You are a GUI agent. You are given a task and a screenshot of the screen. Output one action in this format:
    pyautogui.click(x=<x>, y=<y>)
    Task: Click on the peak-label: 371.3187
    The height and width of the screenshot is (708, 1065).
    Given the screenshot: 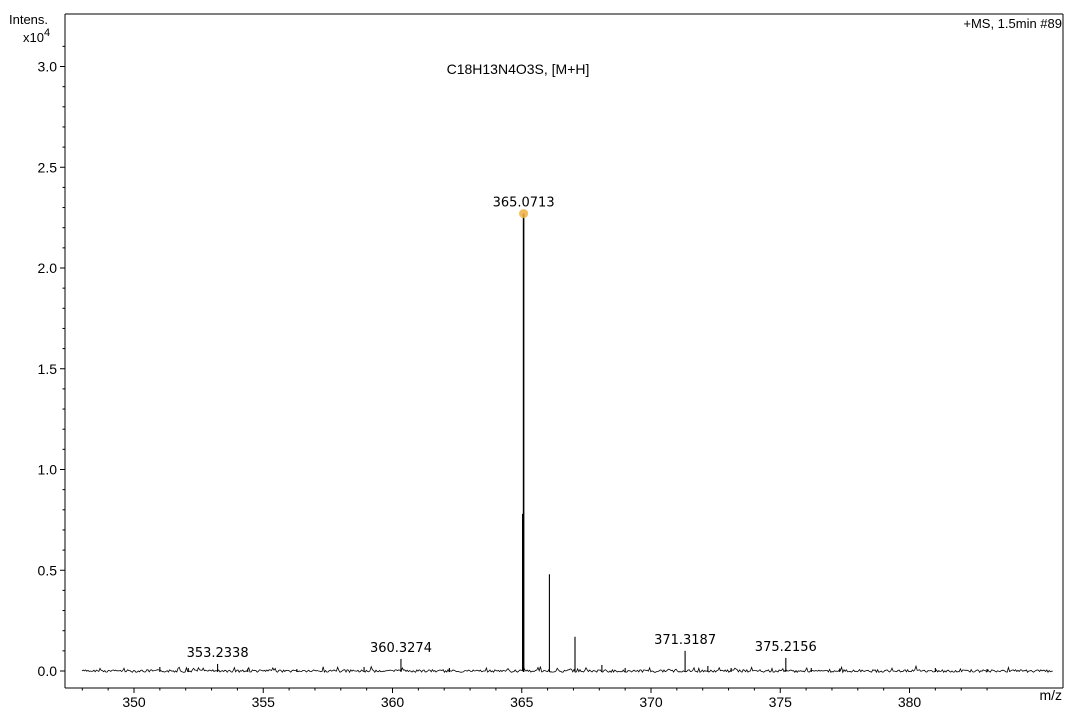 What is the action you would take?
    pyautogui.click(x=685, y=640)
    